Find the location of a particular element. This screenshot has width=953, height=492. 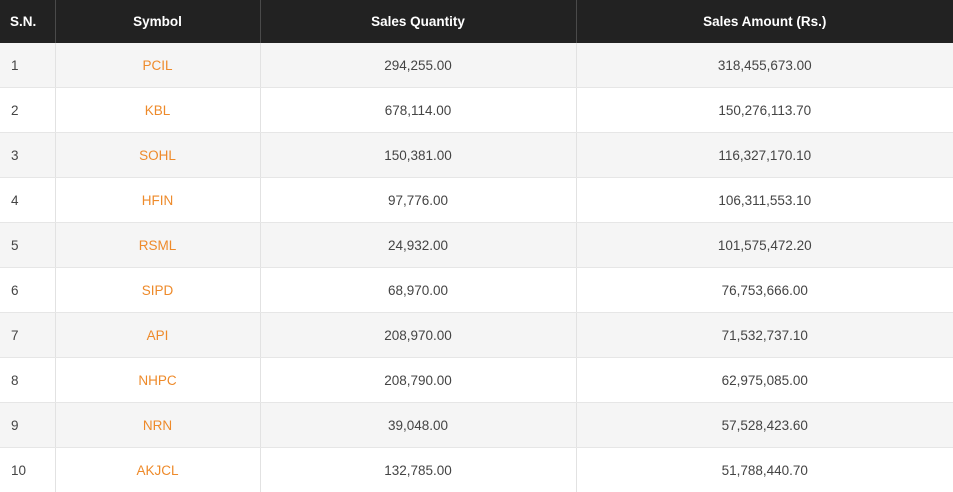

row-symbol-cell: SOHL is located at coordinates (157, 155).